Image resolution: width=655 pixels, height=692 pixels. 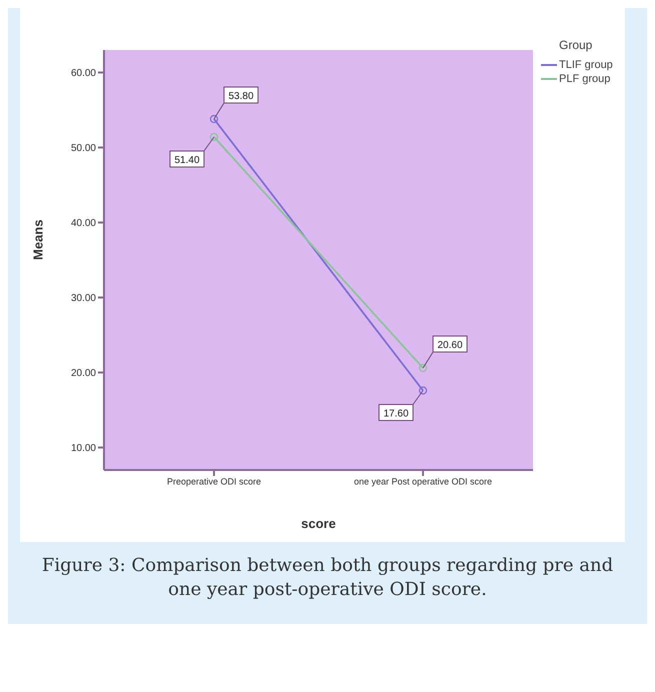 What do you see at coordinates (450, 345) in the screenshot?
I see `data-label: 20.60` at bounding box center [450, 345].